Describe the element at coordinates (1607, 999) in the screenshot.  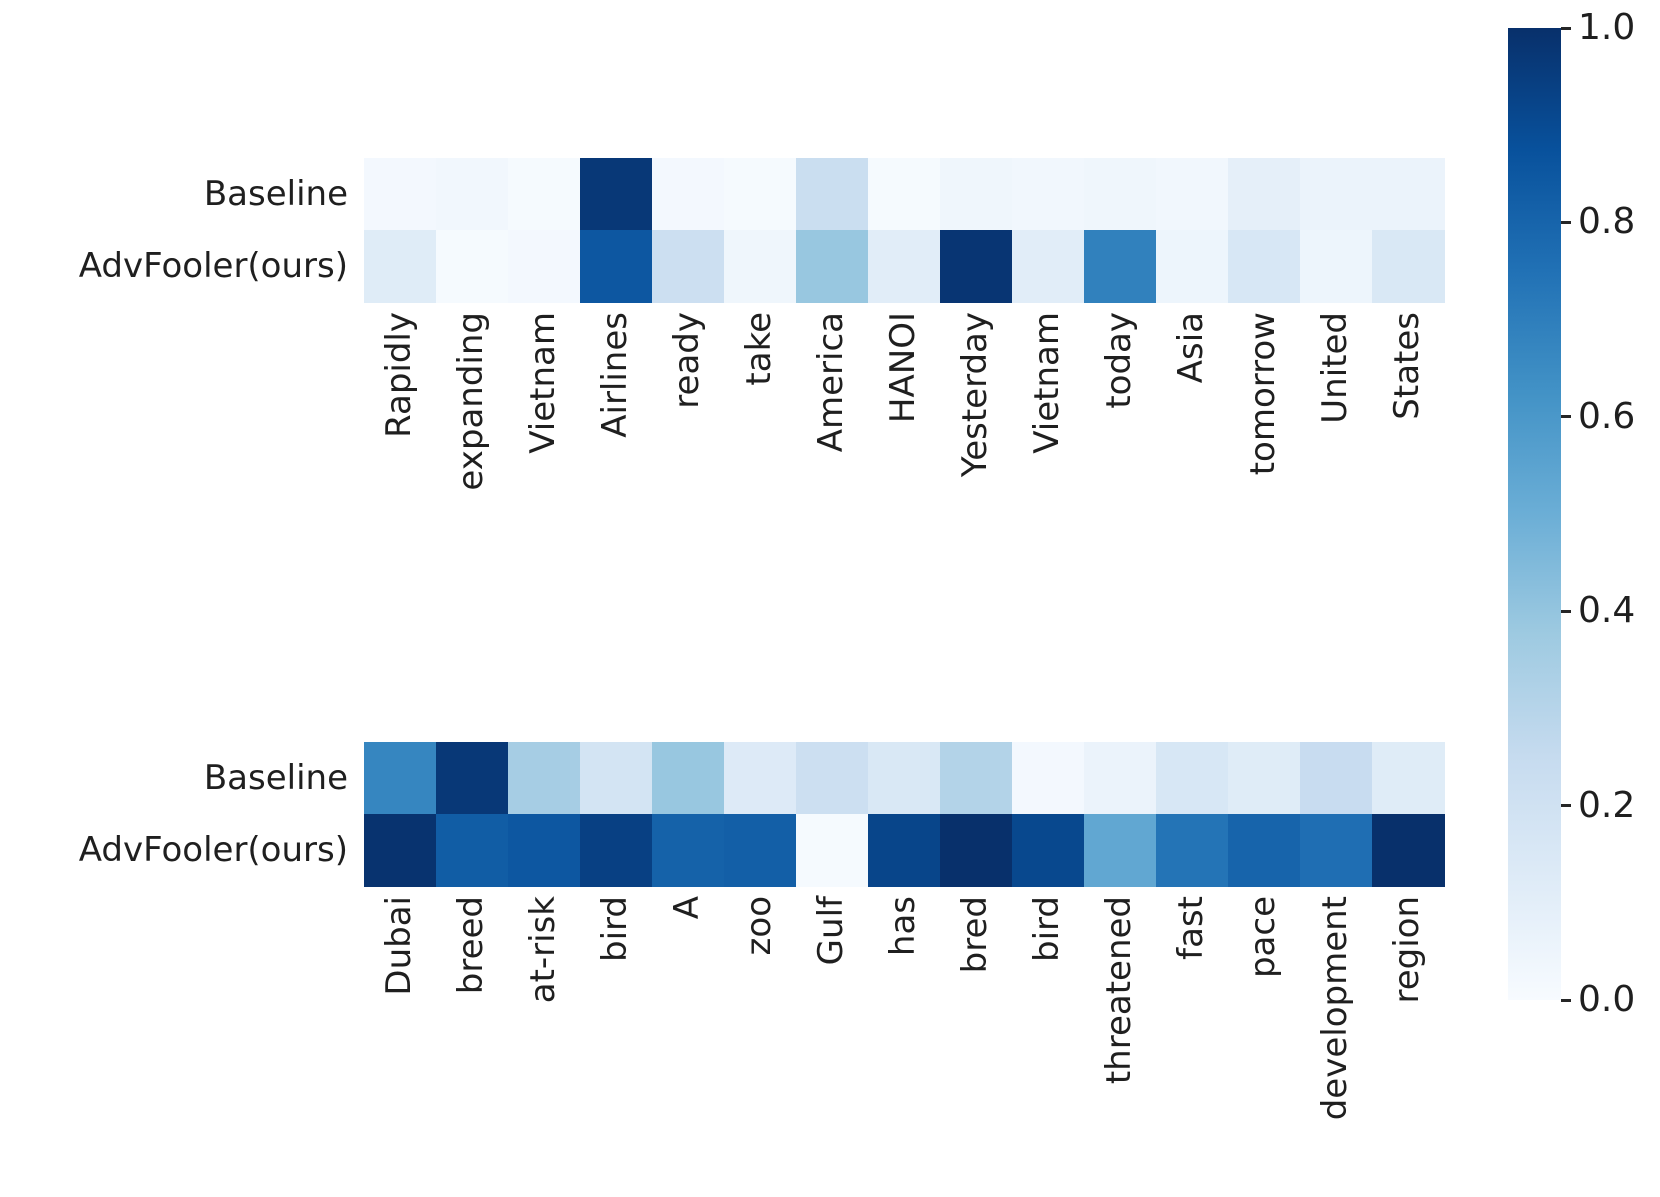
I see `colorbar-tick-label: 0.0` at that location.